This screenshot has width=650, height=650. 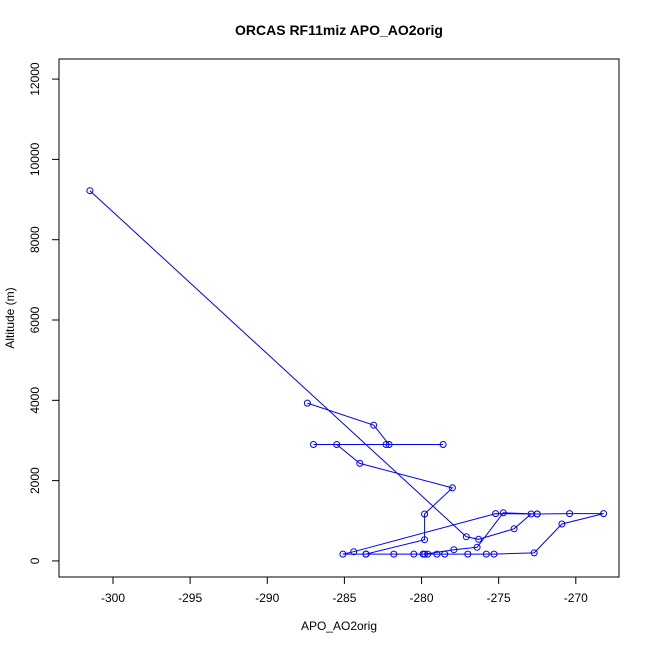 What do you see at coordinates (339, 30) in the screenshot?
I see `chart-title: ORCAS RF11miz APO_AO2orig` at bounding box center [339, 30].